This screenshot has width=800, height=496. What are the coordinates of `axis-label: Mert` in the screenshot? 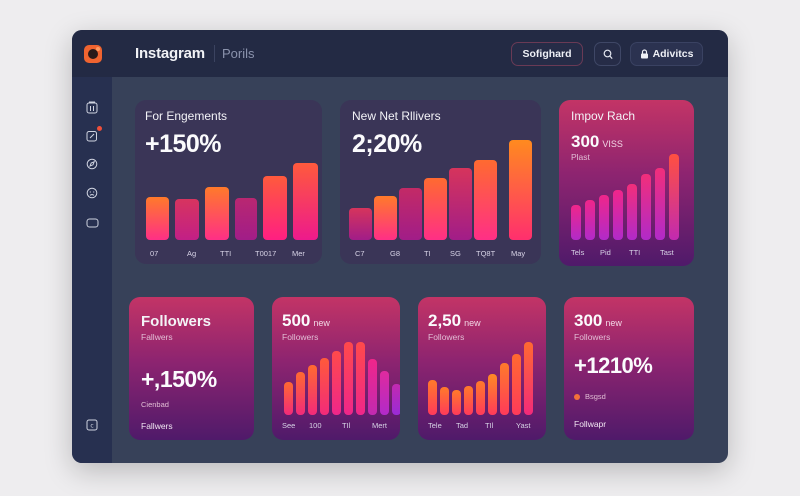 It's located at (379, 425).